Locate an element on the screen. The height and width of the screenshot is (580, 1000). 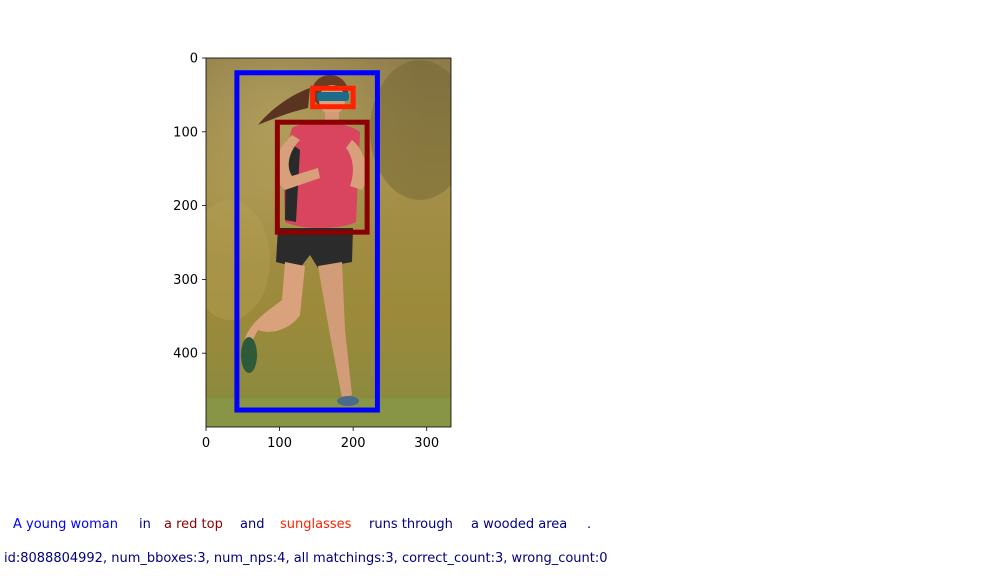
x-tick-label: 200 is located at coordinates (353, 443).